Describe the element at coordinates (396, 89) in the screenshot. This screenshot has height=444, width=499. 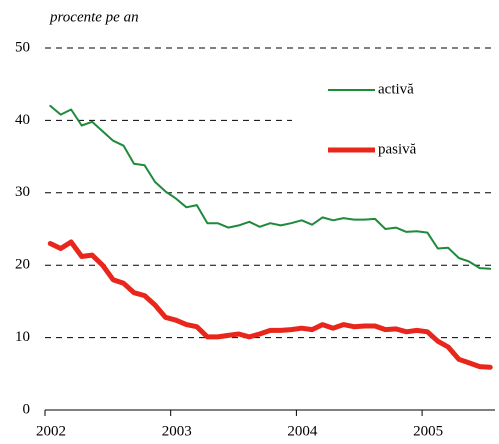
I see `legend-label: activă` at that location.